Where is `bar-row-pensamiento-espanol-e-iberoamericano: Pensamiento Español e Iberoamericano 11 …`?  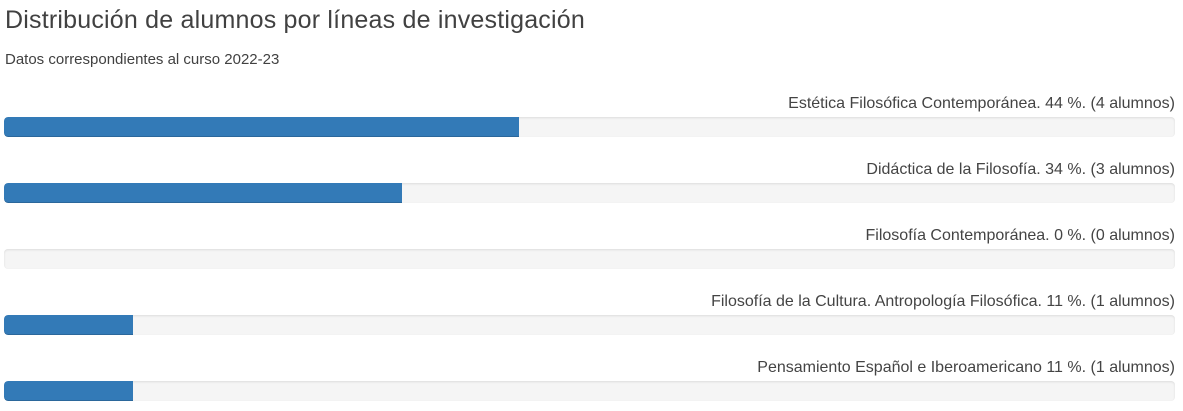 bar-row-pensamiento-espanol-e-iberoamericano: Pensamiento Español e Iberoamericano 11 … is located at coordinates (589, 380).